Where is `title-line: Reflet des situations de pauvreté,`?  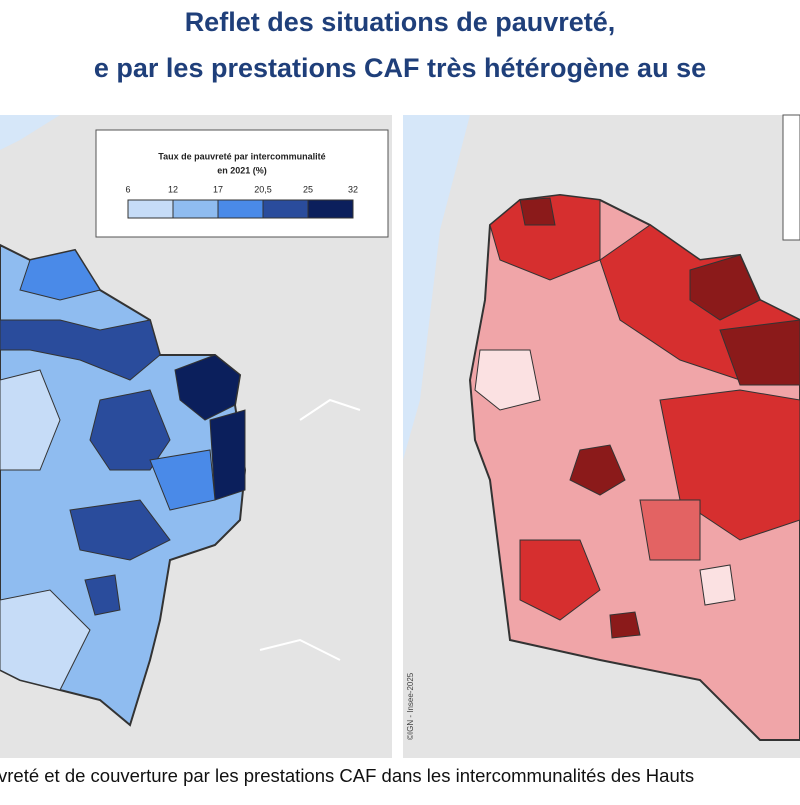
title-line: Reflet des situations de pauvreté, is located at coordinates (400, 22).